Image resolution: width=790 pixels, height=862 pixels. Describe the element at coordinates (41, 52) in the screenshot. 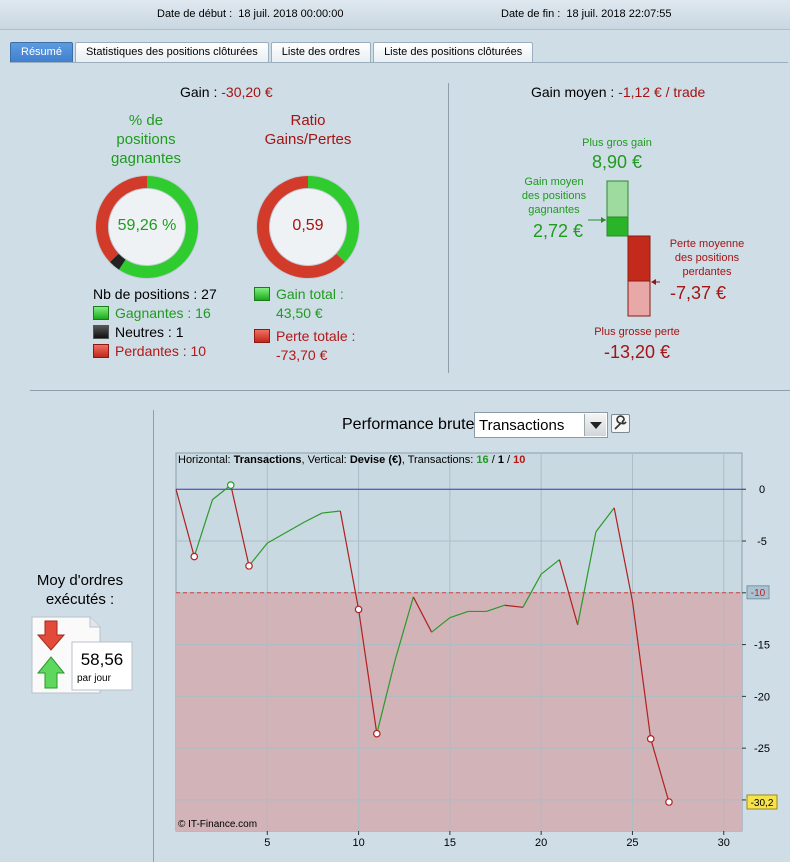

I see `tab-resume: Résumé` at that location.